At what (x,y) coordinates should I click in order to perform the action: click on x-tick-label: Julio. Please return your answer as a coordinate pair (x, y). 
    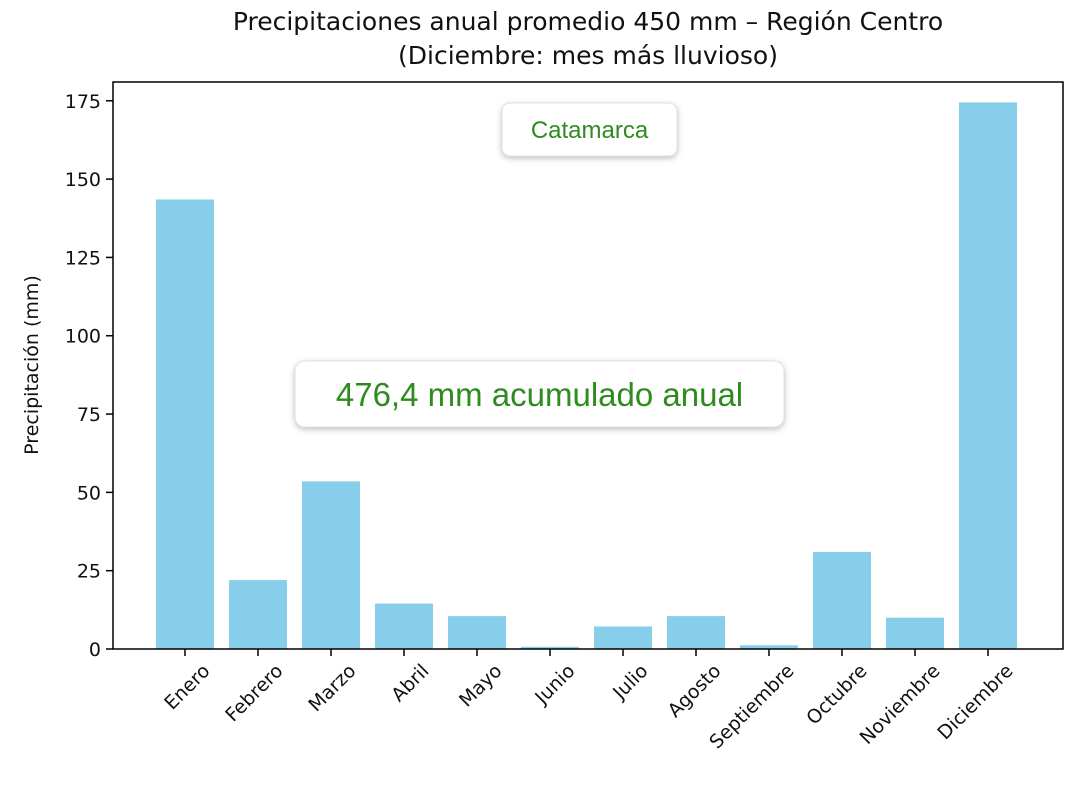
    Looking at the image, I should click on (630, 682).